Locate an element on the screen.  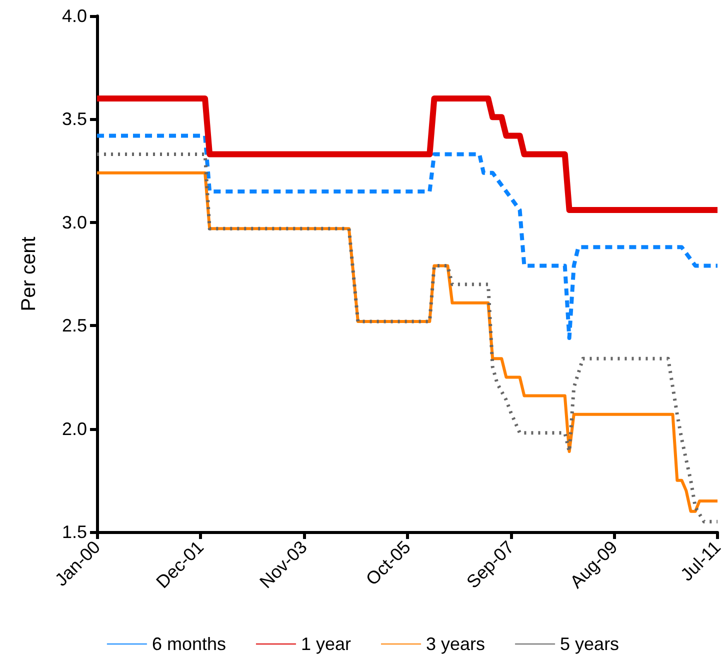
legend-label: 3 years is located at coordinates (456, 644).